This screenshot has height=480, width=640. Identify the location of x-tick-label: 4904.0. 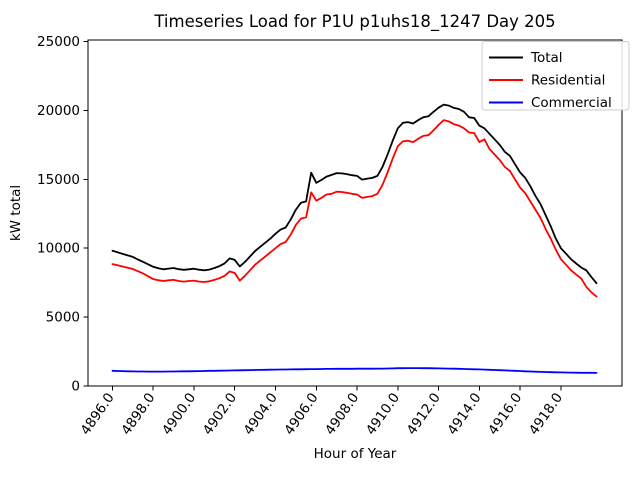
(261, 414).